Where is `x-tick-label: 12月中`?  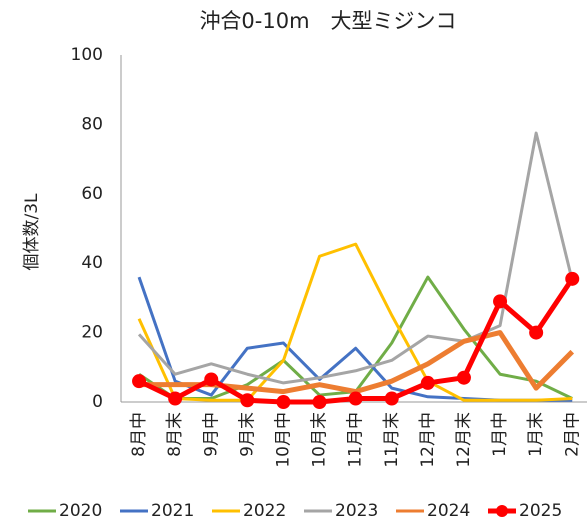
x-tick-label: 12月中 is located at coordinates (428, 440).